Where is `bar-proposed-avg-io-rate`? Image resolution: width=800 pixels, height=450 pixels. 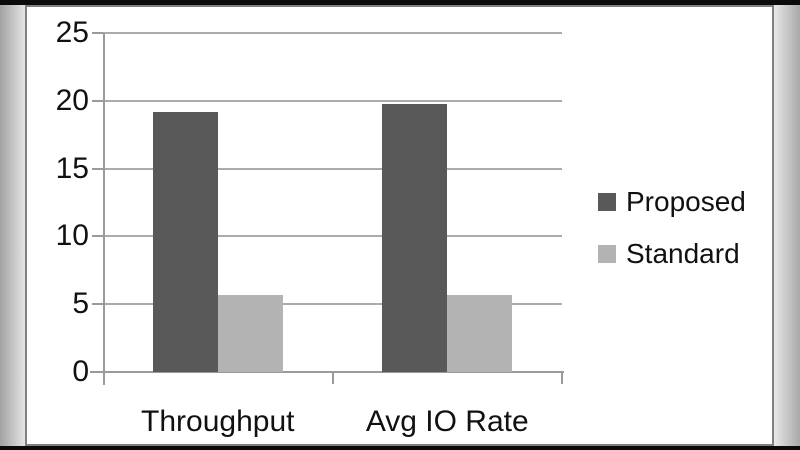
bar-proposed-avg-io-rate is located at coordinates (415, 237).